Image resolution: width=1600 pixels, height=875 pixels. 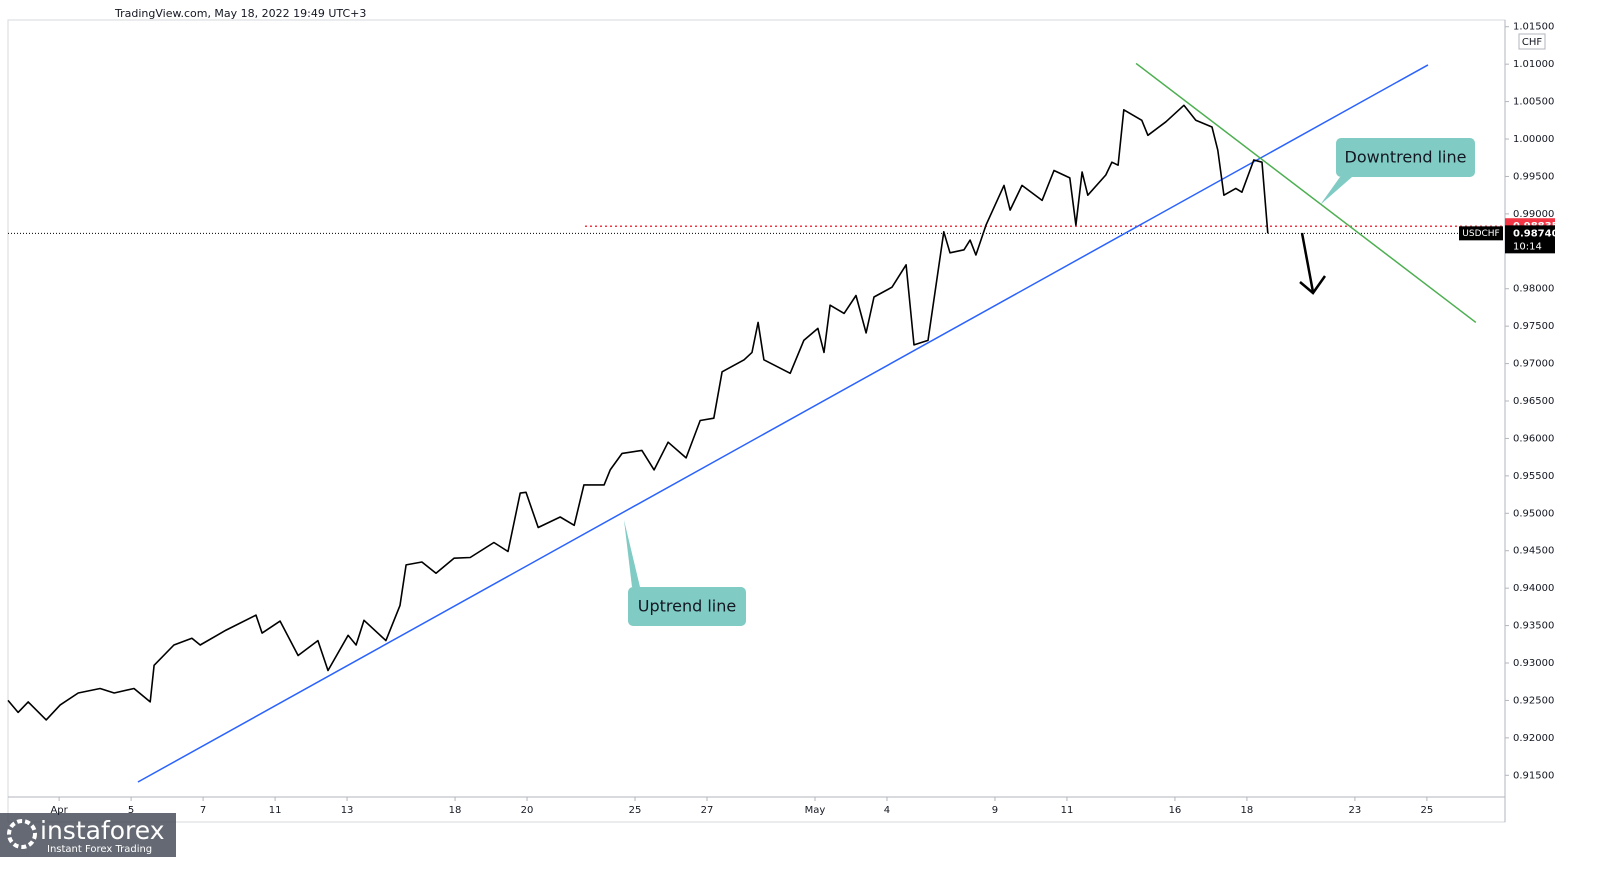 What do you see at coordinates (1533, 326) in the screenshot?
I see `y-tick-label: 0.97500` at bounding box center [1533, 326].